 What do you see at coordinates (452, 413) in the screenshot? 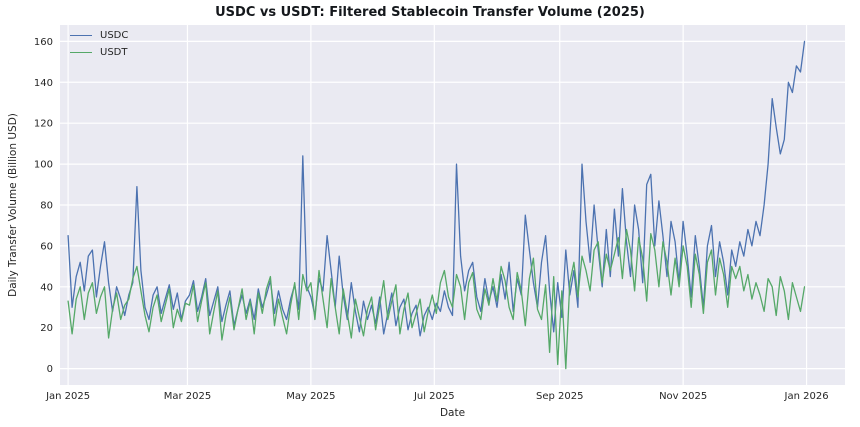
I see `x-axis-label: Date` at bounding box center [452, 413].